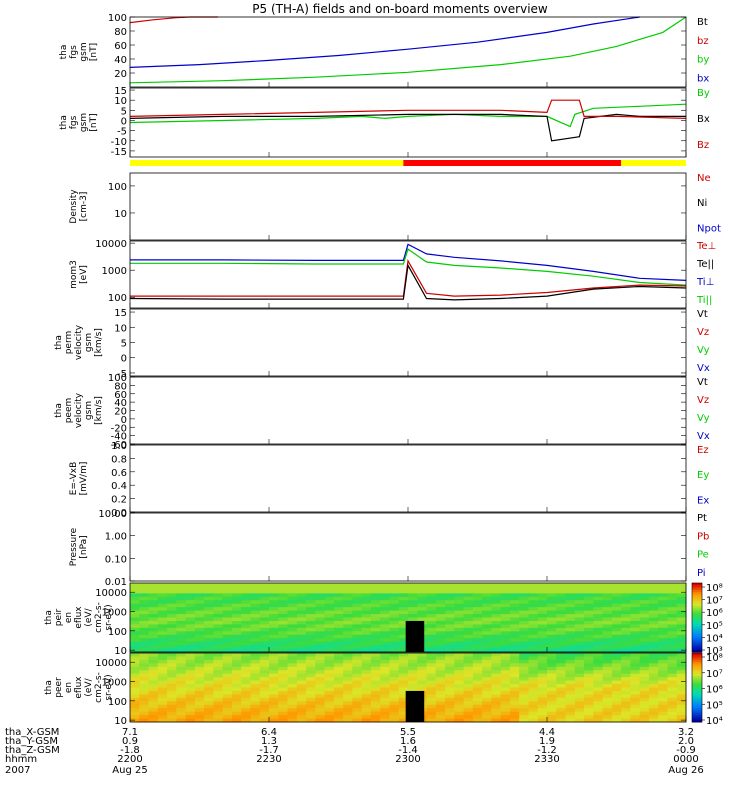 The image size is (750, 800). What do you see at coordinates (701, 573) in the screenshot?
I see `legend-entry: Pi` at bounding box center [701, 573].